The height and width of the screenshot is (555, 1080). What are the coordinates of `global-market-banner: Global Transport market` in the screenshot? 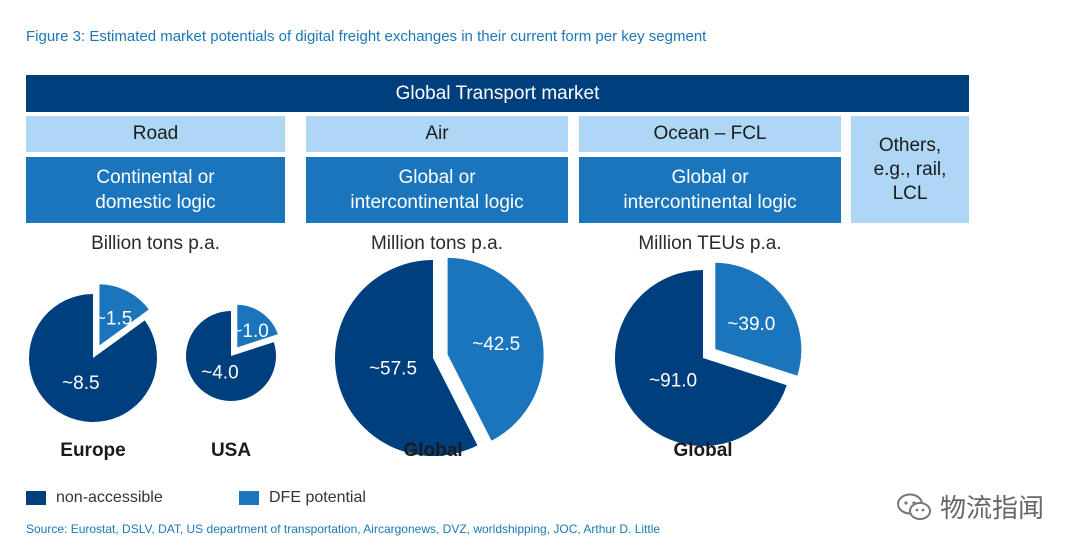 It's located at (497, 93).